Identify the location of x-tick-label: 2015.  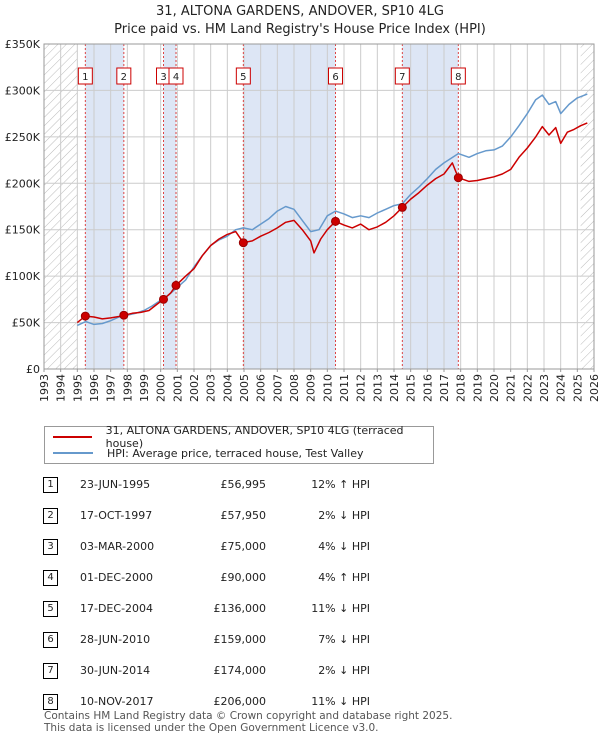
(411, 388).